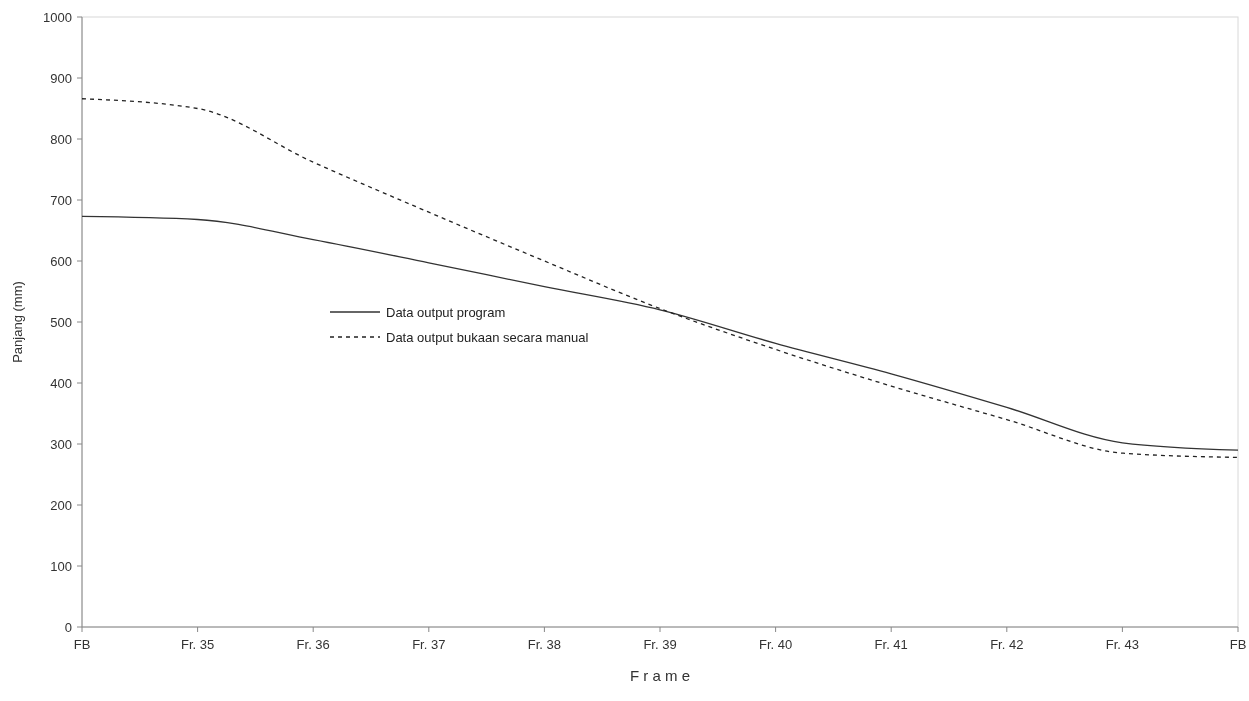 The width and height of the screenshot is (1249, 701). What do you see at coordinates (61, 78) in the screenshot?
I see `y-tick-label: 900` at bounding box center [61, 78].